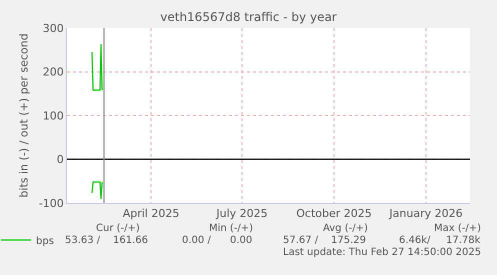 The width and height of the screenshot is (497, 275). What do you see at coordinates (197, 240) in the screenshot?
I see `text: 0.00 /` at bounding box center [197, 240].